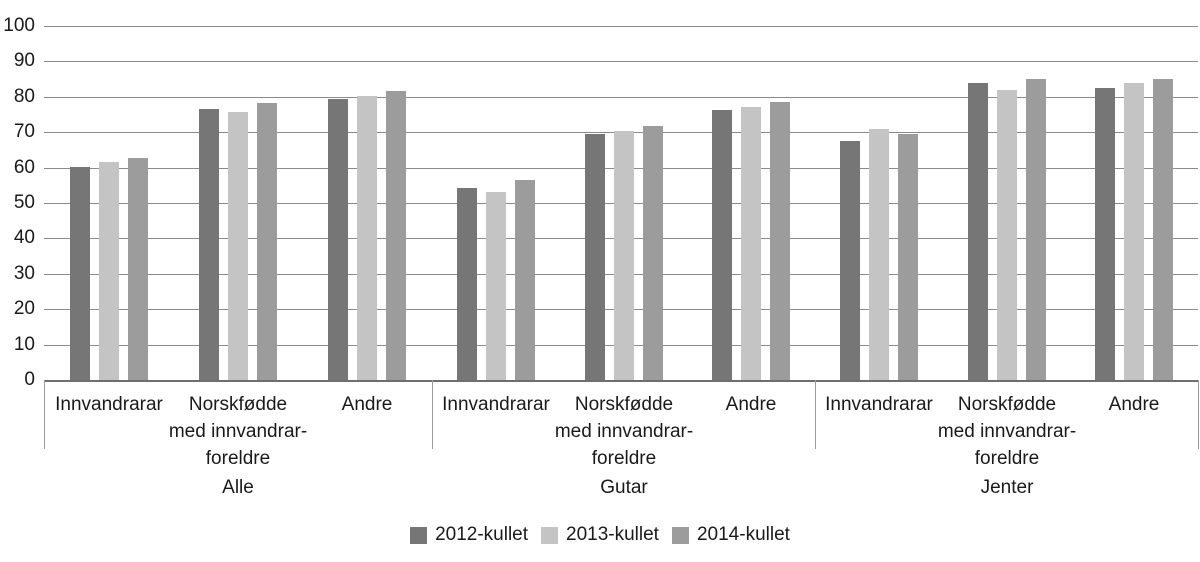 This screenshot has height=562, width=1200. Describe the element at coordinates (879, 254) in the screenshot. I see `bar-jenter-innvandrarar-2013` at that location.